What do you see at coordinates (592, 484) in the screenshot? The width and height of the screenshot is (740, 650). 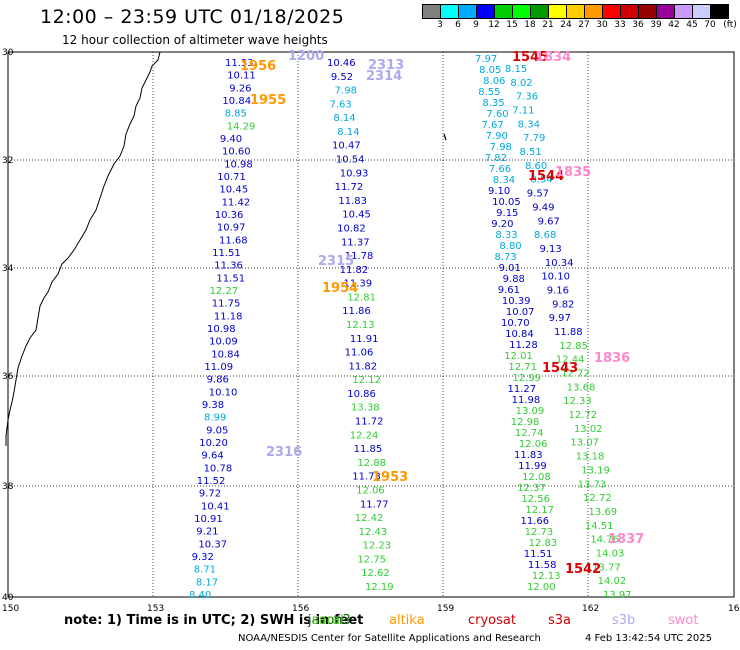 I see `wave-height-value: 13.73` at bounding box center [592, 484].